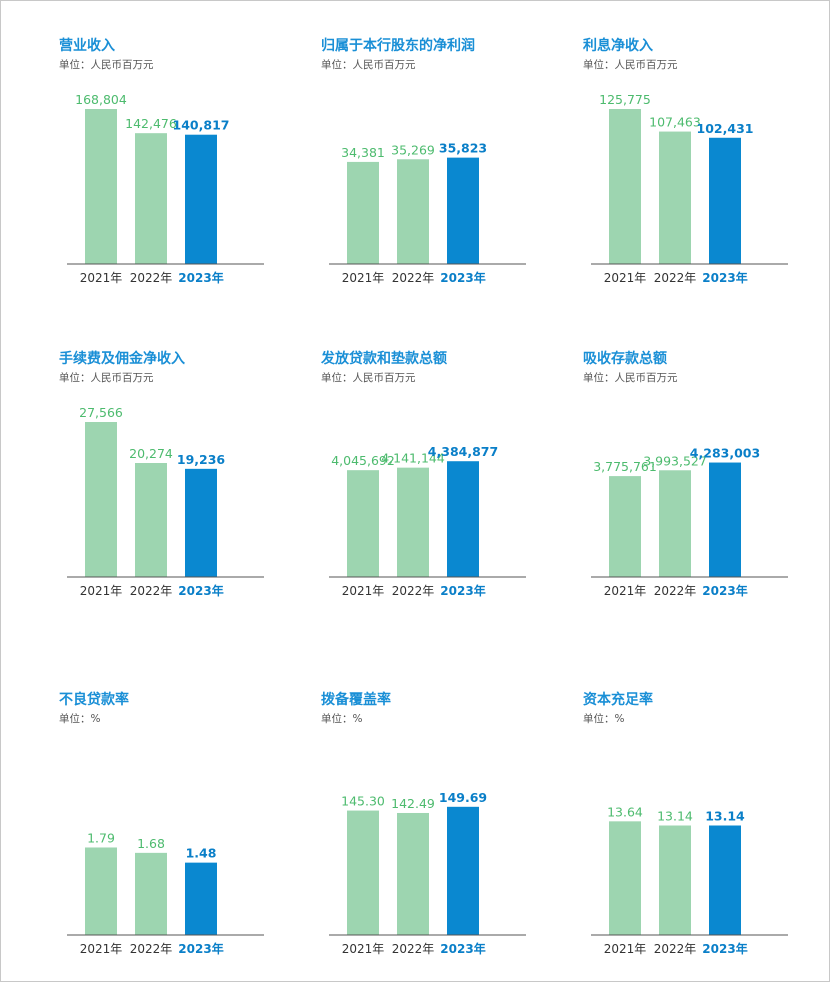 This screenshot has width=832, height=989. I want to click on data-label: 140,817, so click(201, 125).